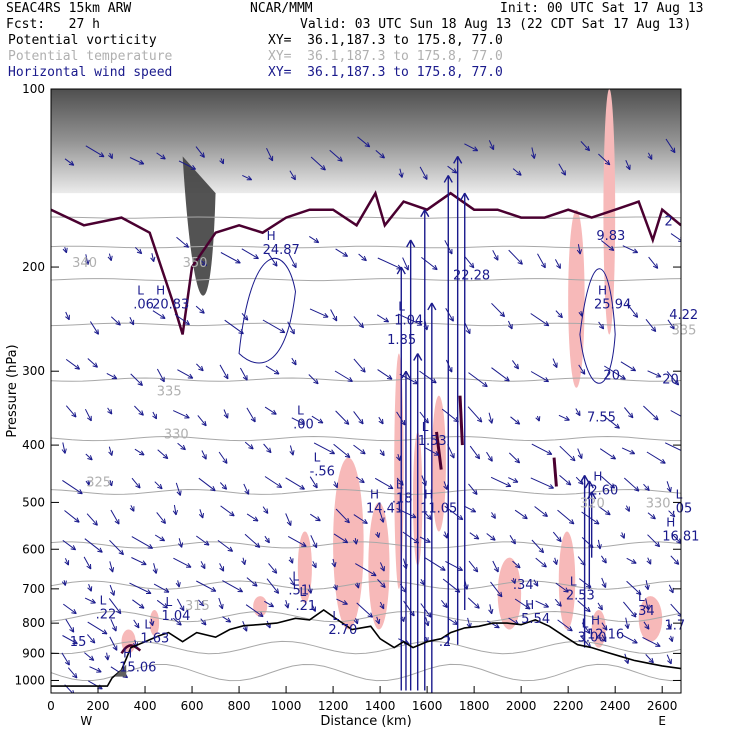  I want to click on wind-speed-contour, so click(267, 310).